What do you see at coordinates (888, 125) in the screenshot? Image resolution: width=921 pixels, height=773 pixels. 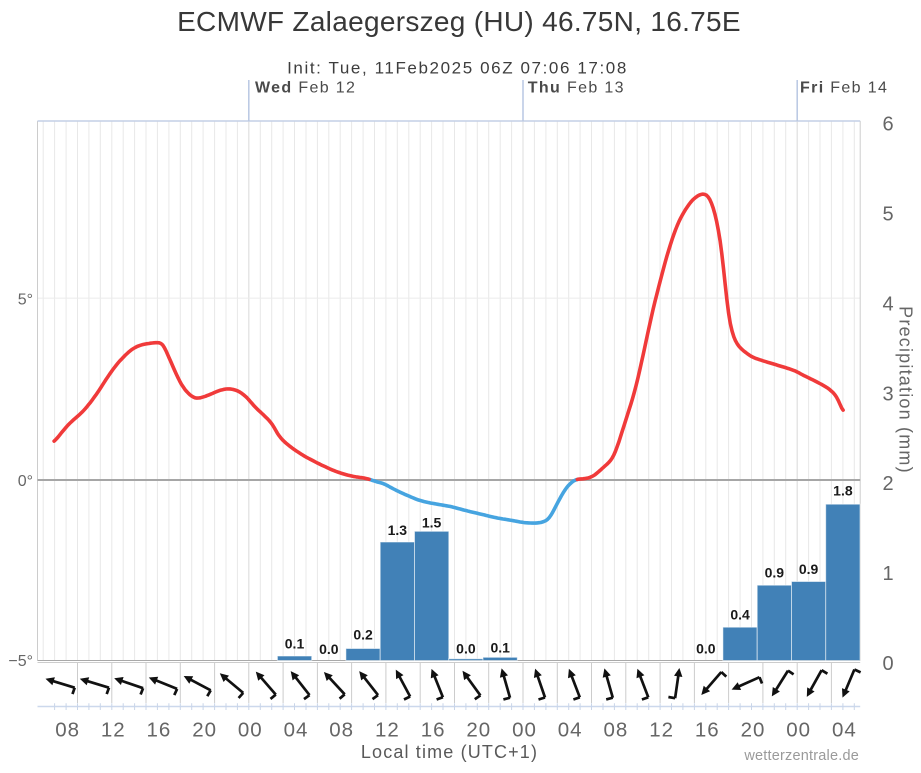 I see `svg-text: 6` at bounding box center [888, 125].